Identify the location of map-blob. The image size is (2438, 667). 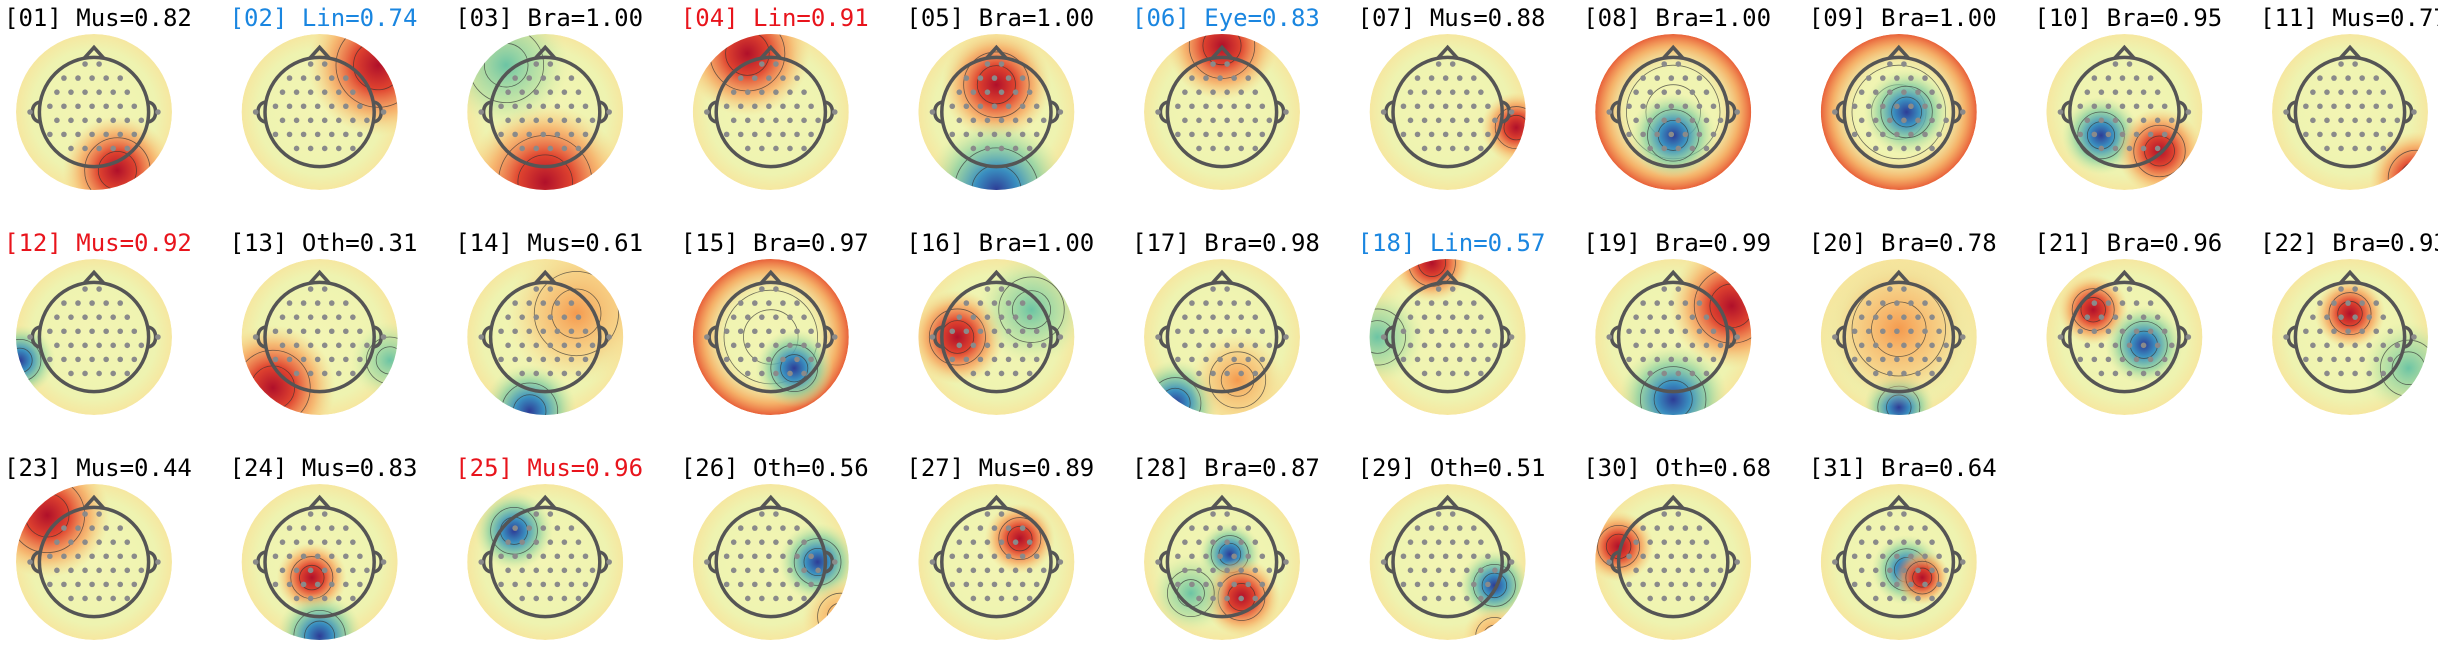
(1237, 374).